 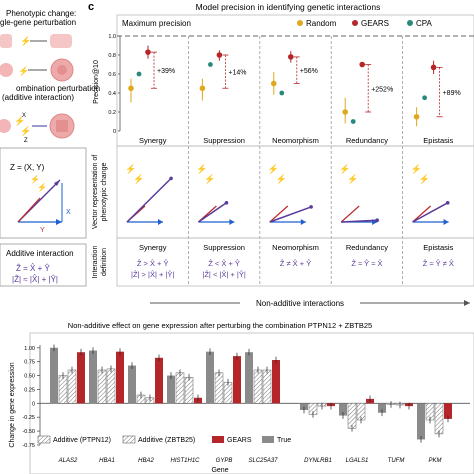 What do you see at coordinates (104, 262) in the screenshot?
I see `definition-ylabel-2: definition` at bounding box center [104, 262].